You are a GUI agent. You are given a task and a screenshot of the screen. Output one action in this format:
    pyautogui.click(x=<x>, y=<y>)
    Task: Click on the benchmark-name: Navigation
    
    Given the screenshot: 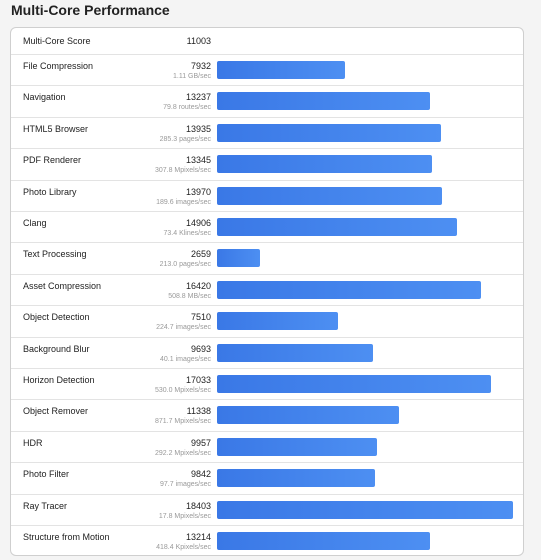 What is the action you would take?
    pyautogui.click(x=44, y=97)
    